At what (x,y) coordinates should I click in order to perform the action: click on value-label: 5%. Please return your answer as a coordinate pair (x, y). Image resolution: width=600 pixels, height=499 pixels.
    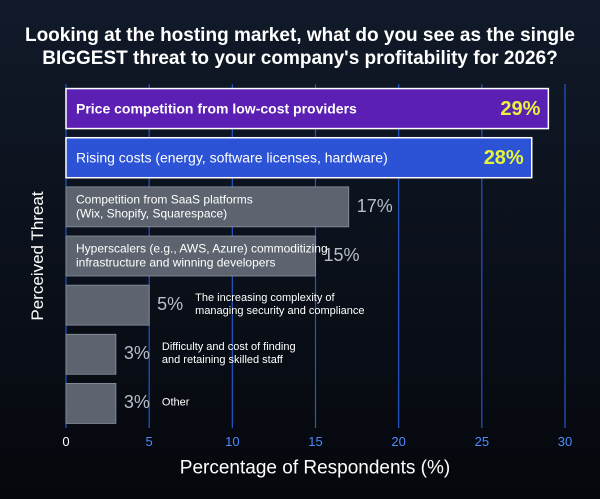
    Looking at the image, I should click on (170, 304).